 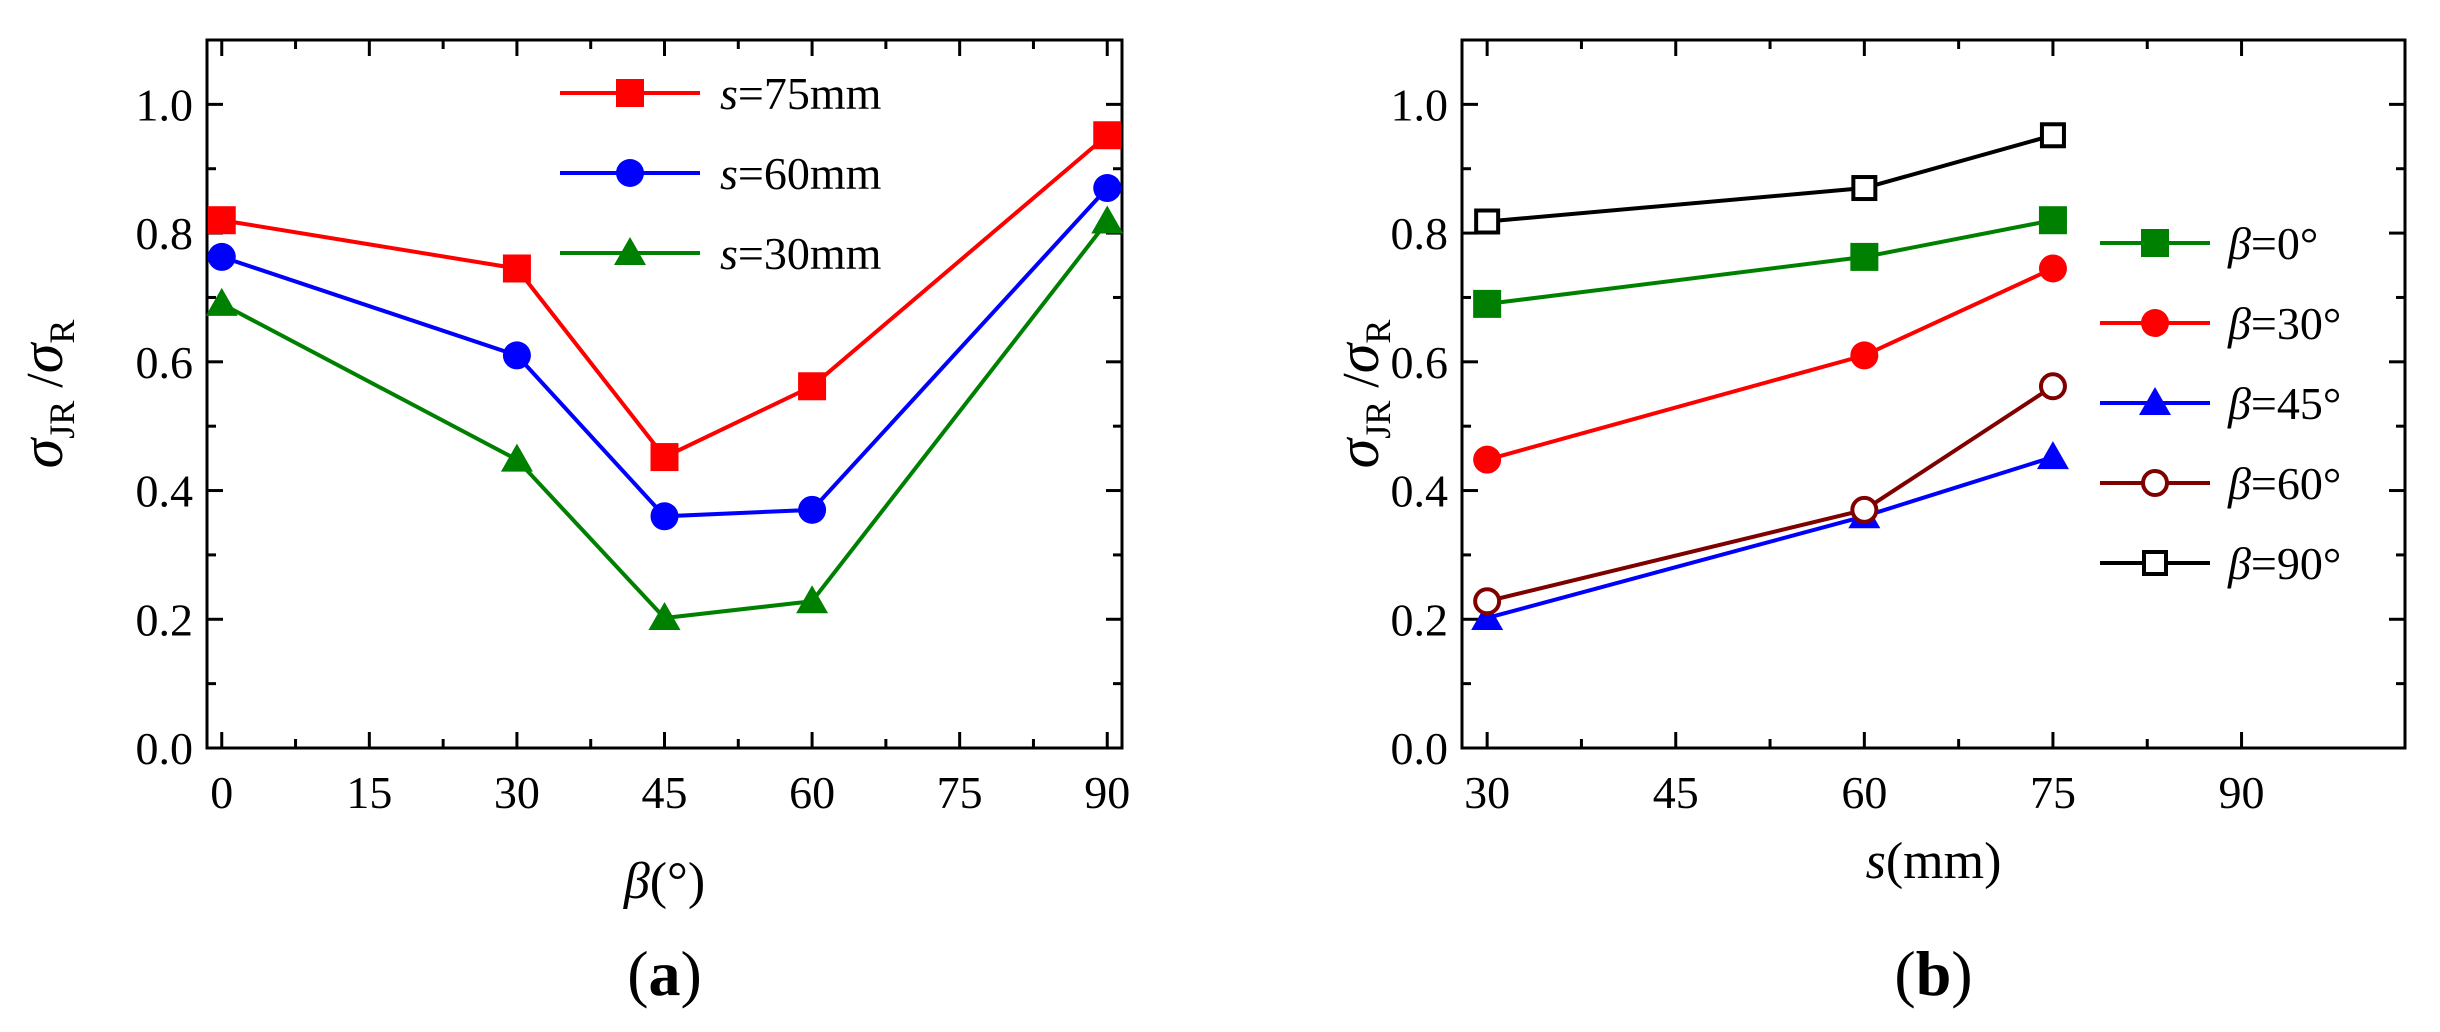 I want to click on legend-label: s=75mm, so click(x=801, y=93).